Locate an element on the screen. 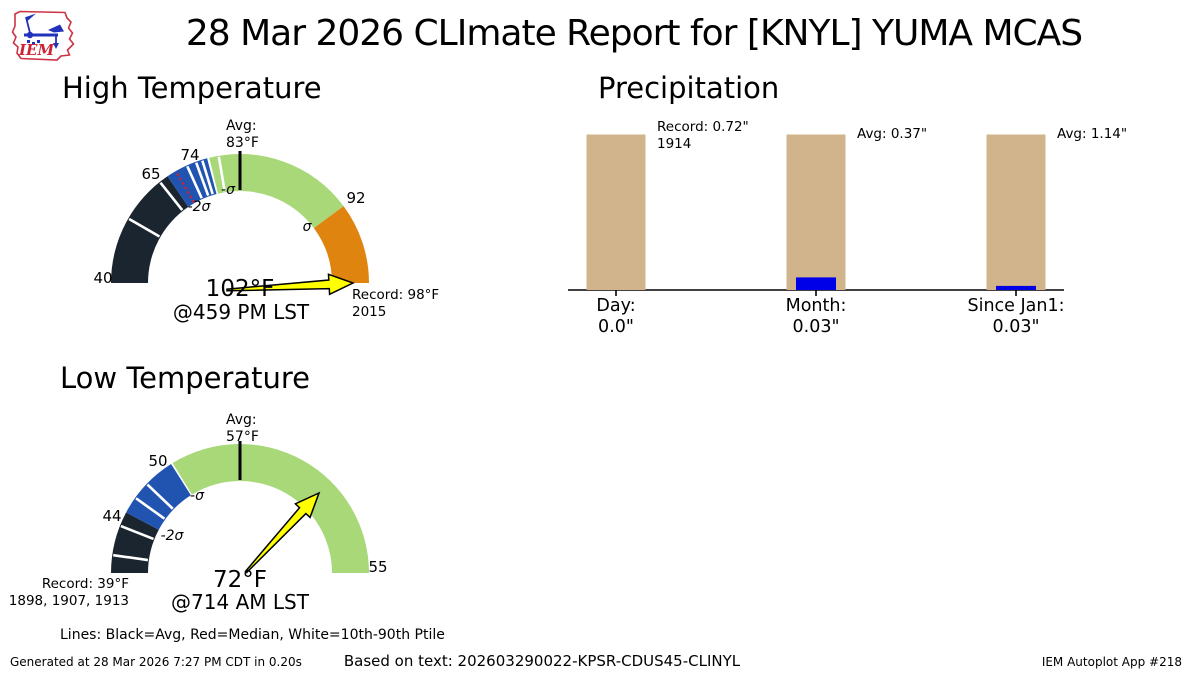 Image resolution: width=1200 pixels, height=675 pixels. low-avg-value: 57°F is located at coordinates (242, 437).